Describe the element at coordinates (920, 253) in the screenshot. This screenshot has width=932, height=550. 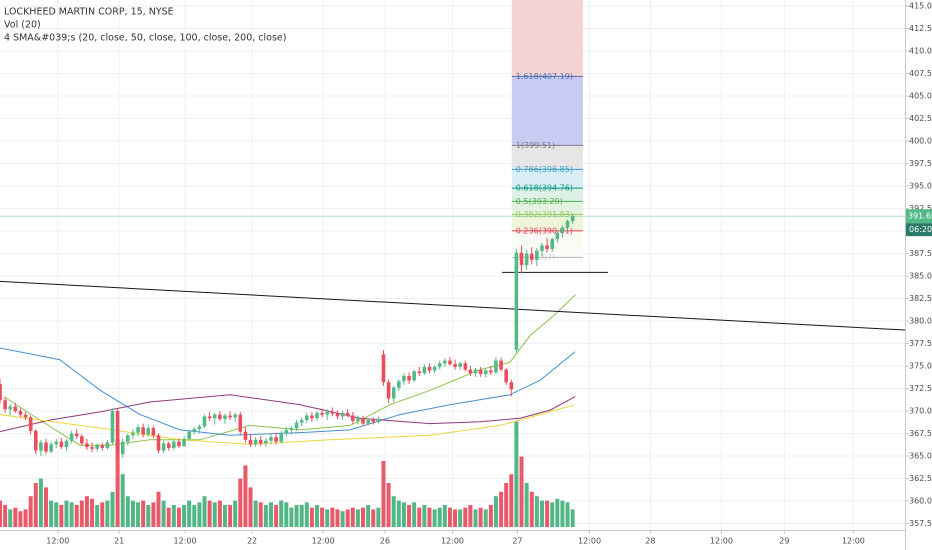
I see `y-tick-label: 387.50` at that location.